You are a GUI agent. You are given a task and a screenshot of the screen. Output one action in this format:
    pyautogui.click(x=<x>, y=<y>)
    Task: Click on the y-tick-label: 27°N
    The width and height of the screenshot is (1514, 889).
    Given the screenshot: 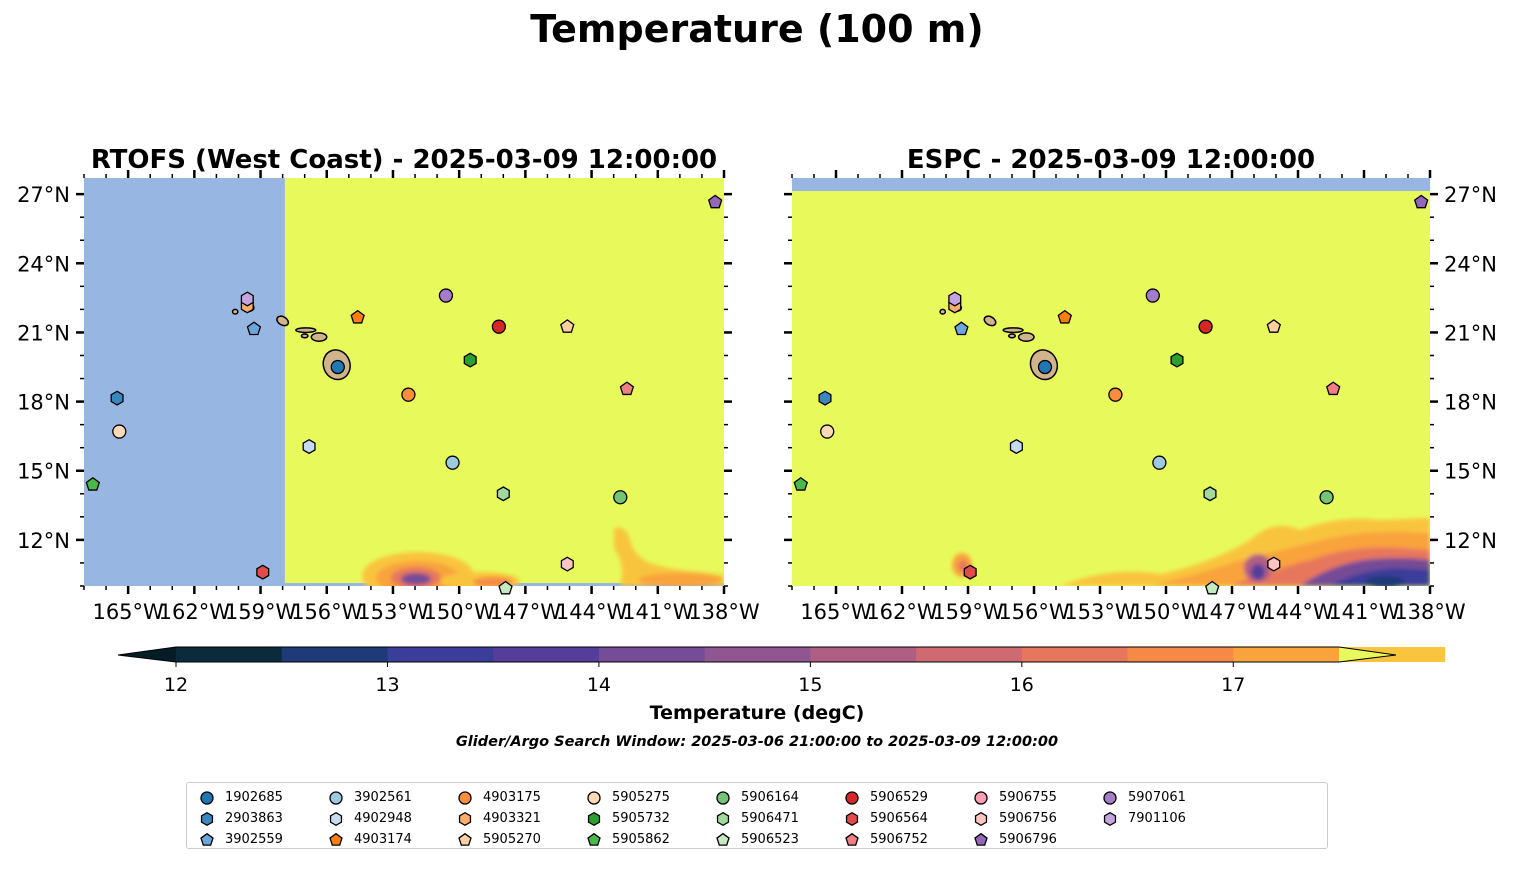 What is the action you would take?
    pyautogui.click(x=1470, y=195)
    